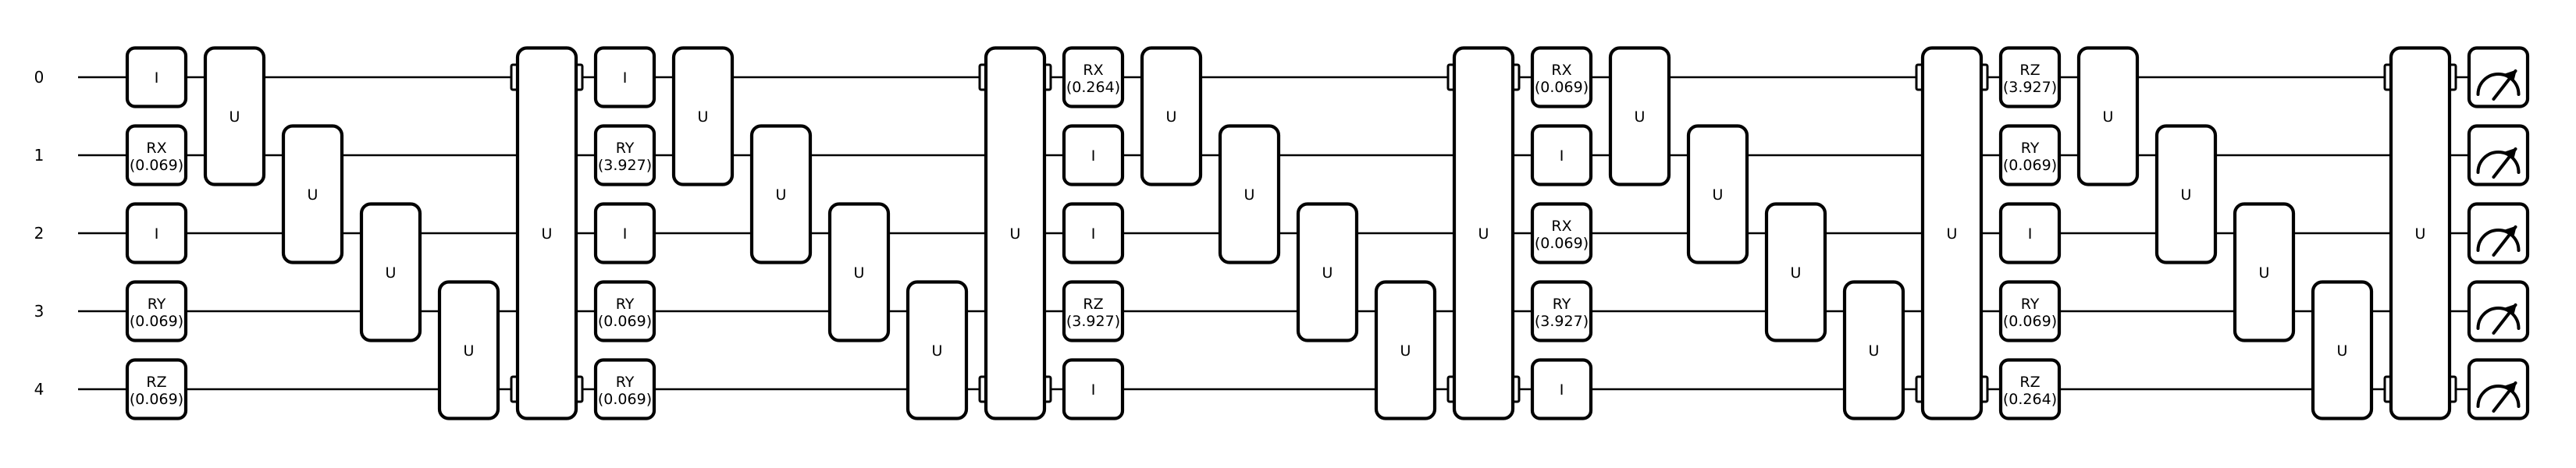 Image resolution: width=2576 pixels, height=468 pixels. Describe the element at coordinates (39, 233) in the screenshot. I see `wire-label-2: 2` at that location.